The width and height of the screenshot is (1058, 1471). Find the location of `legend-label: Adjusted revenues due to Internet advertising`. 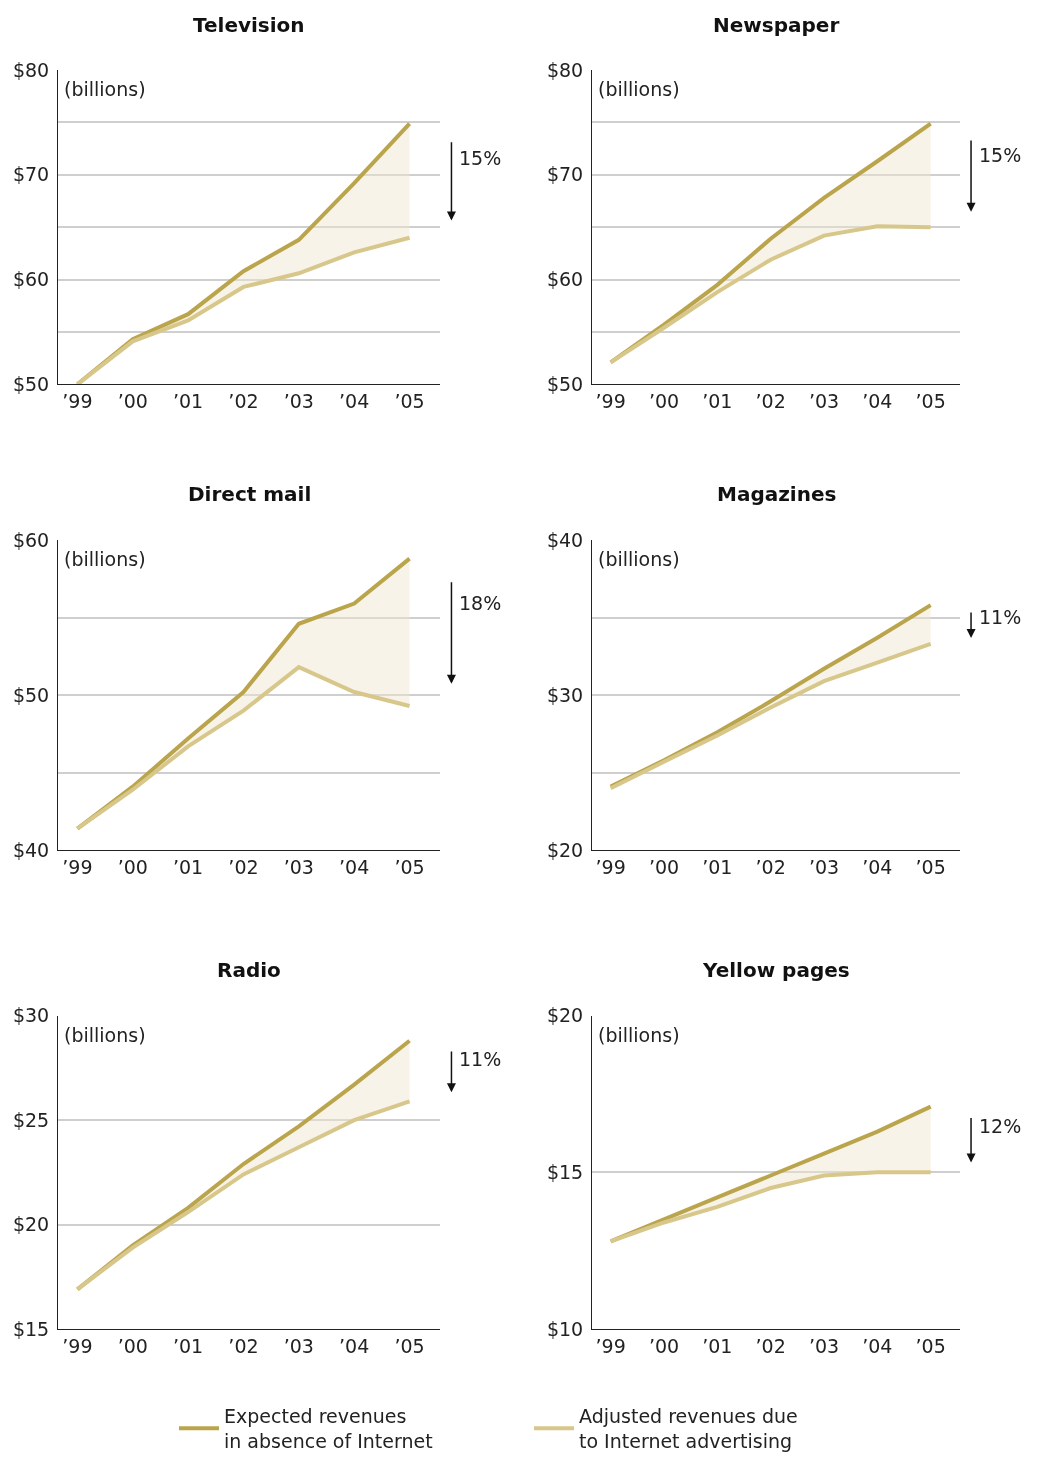

legend-label: Adjusted revenues due to Internet advertising is located at coordinates (688, 1428).